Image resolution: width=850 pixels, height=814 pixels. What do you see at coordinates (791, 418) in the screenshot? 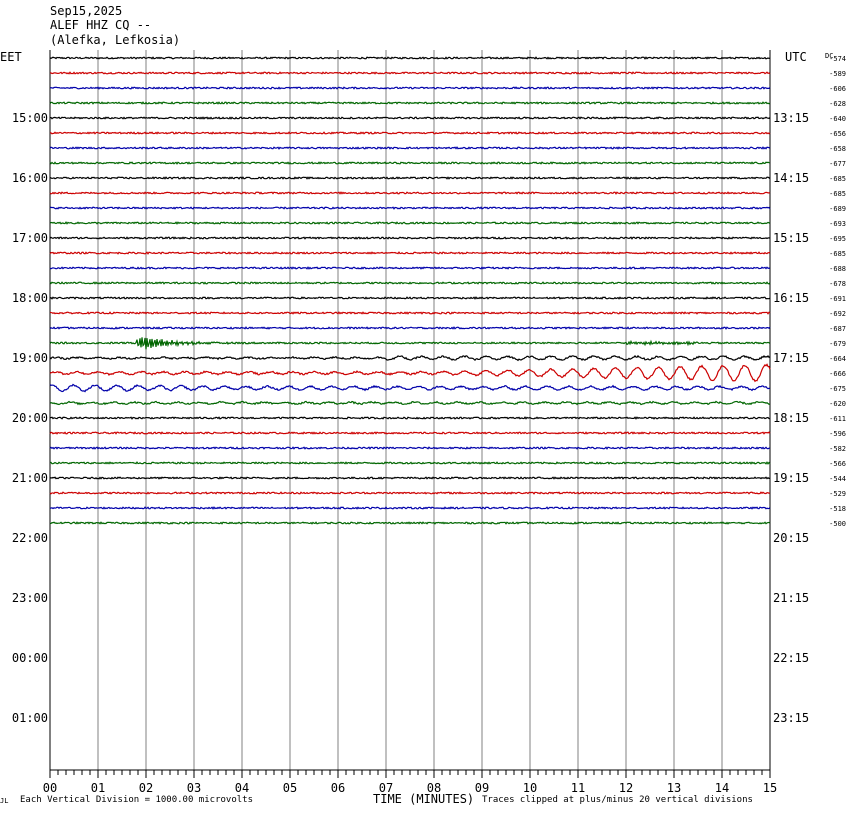
I see `right-hour-label: 18:15` at bounding box center [791, 418].